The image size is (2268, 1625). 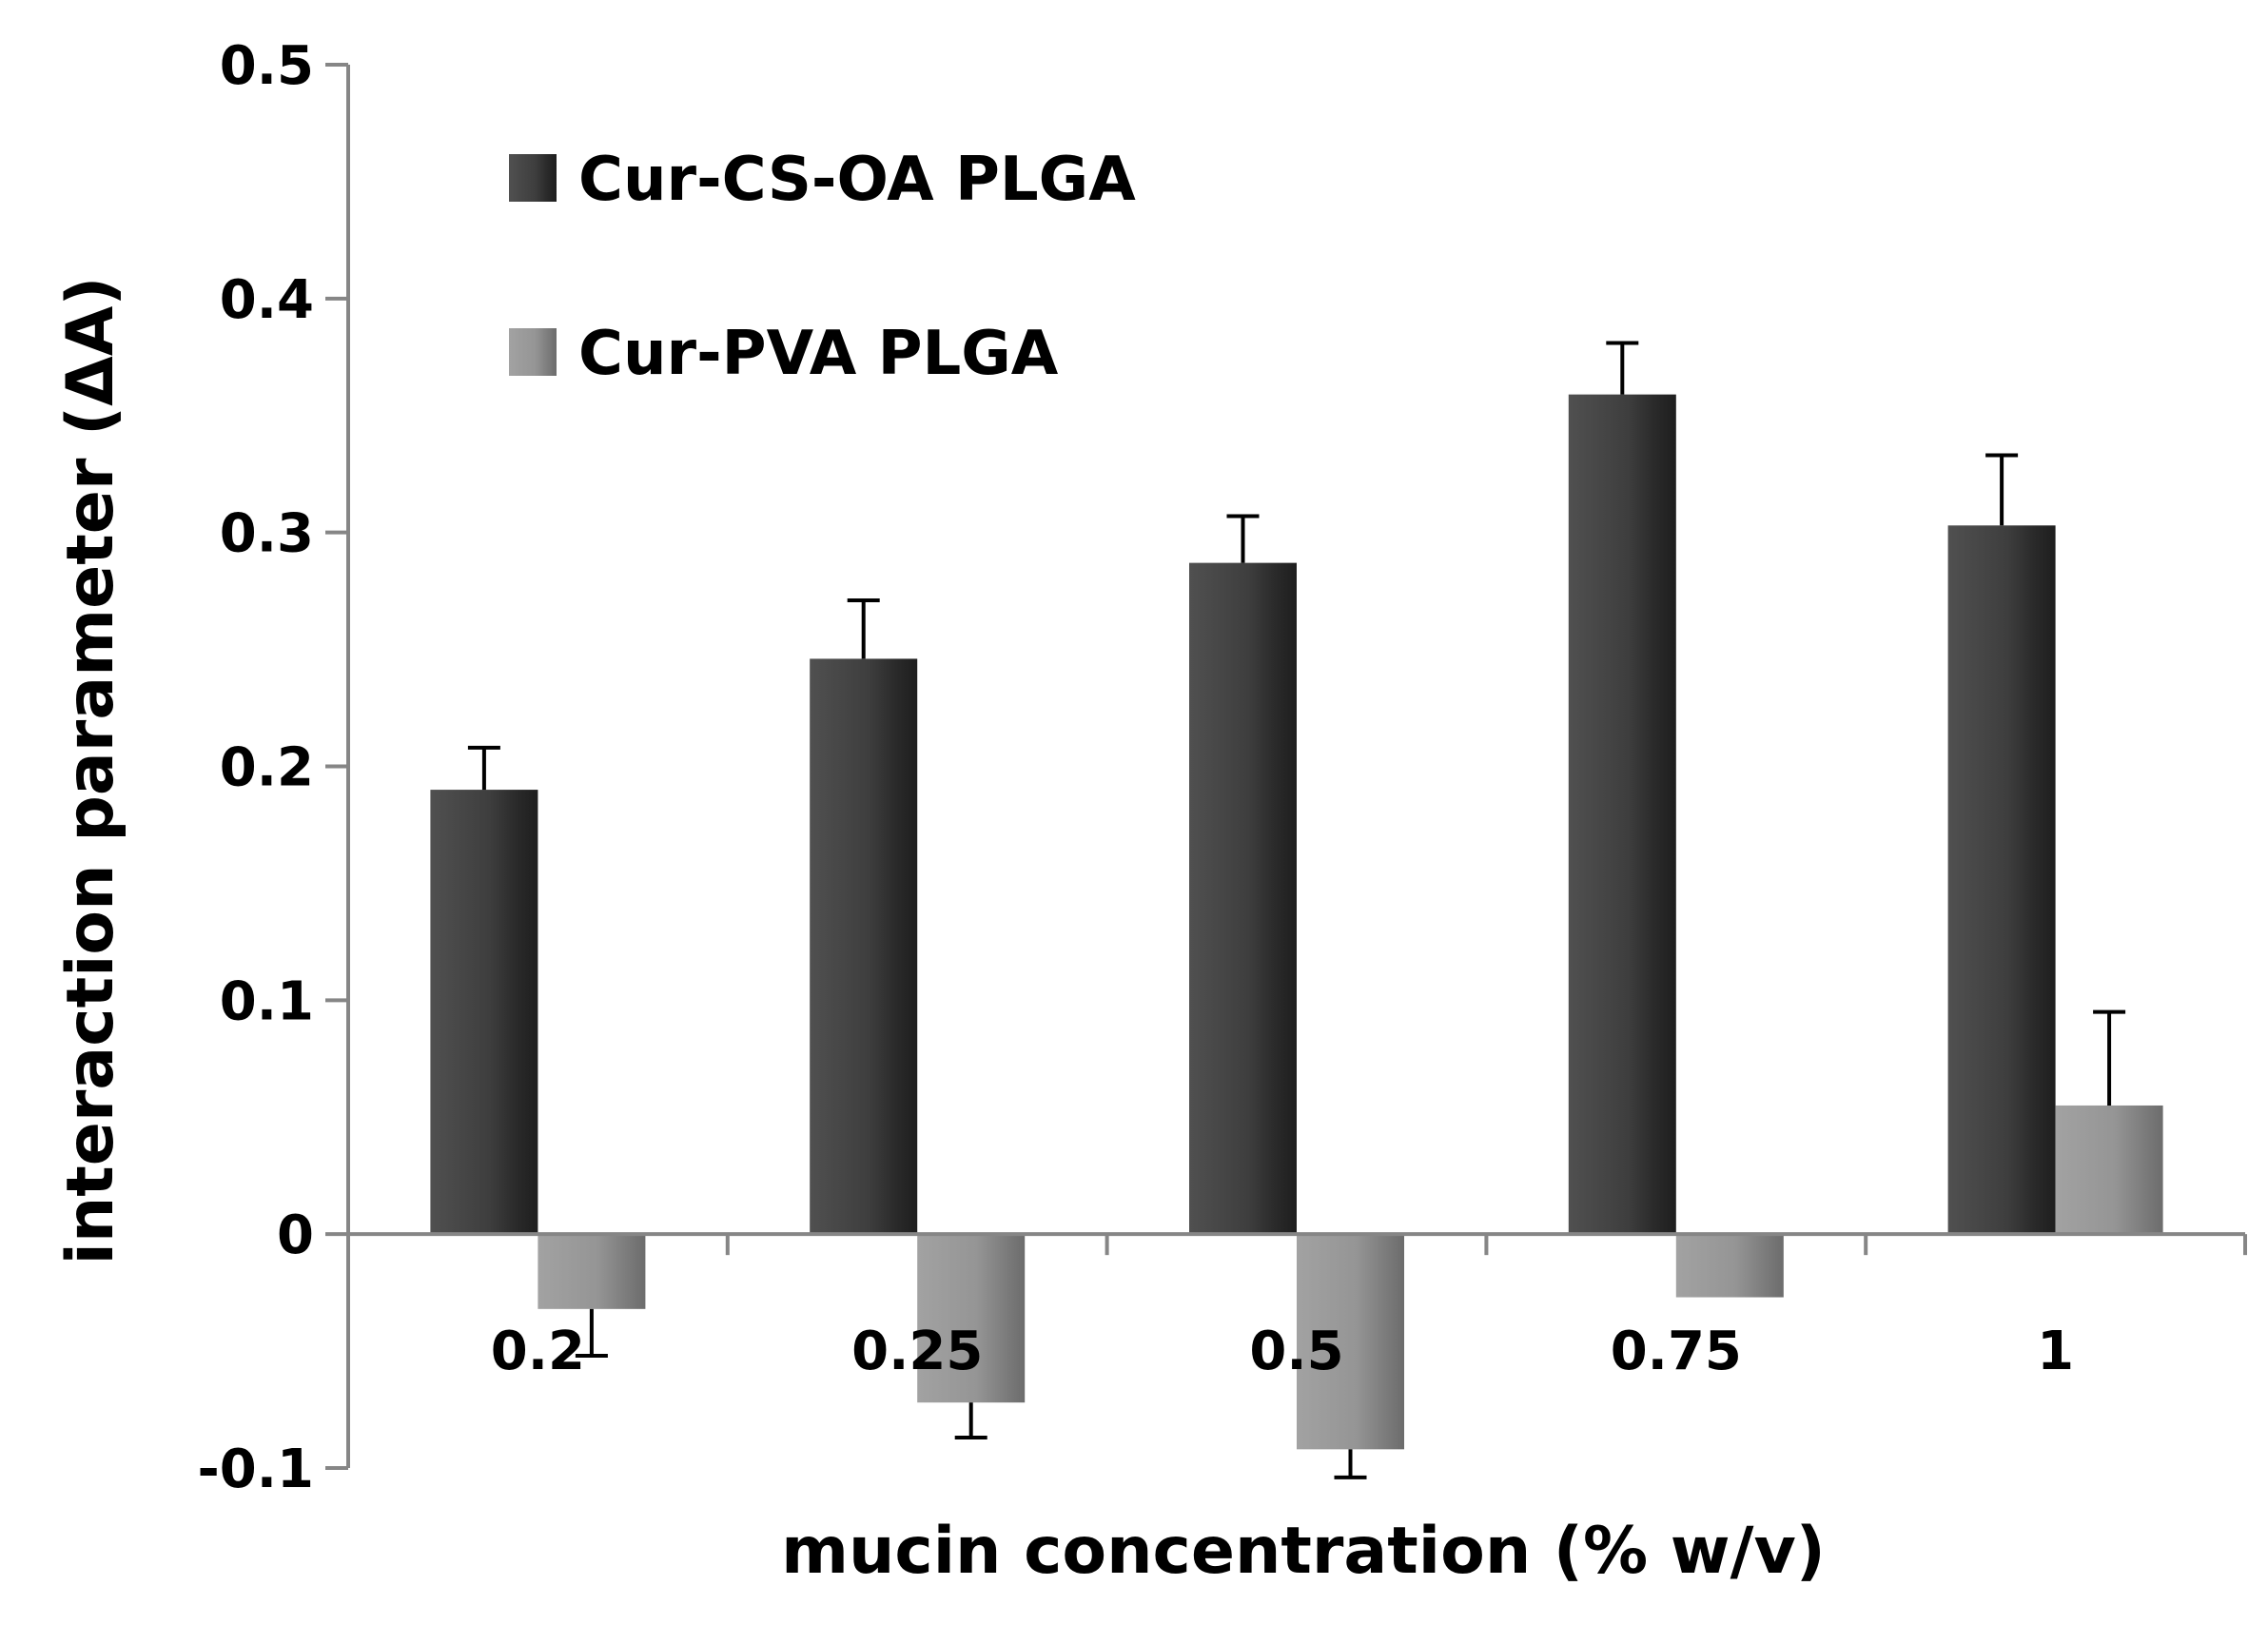 What do you see at coordinates (267, 300) in the screenshot?
I see `y-tick-label-0-4: 0.4` at bounding box center [267, 300].